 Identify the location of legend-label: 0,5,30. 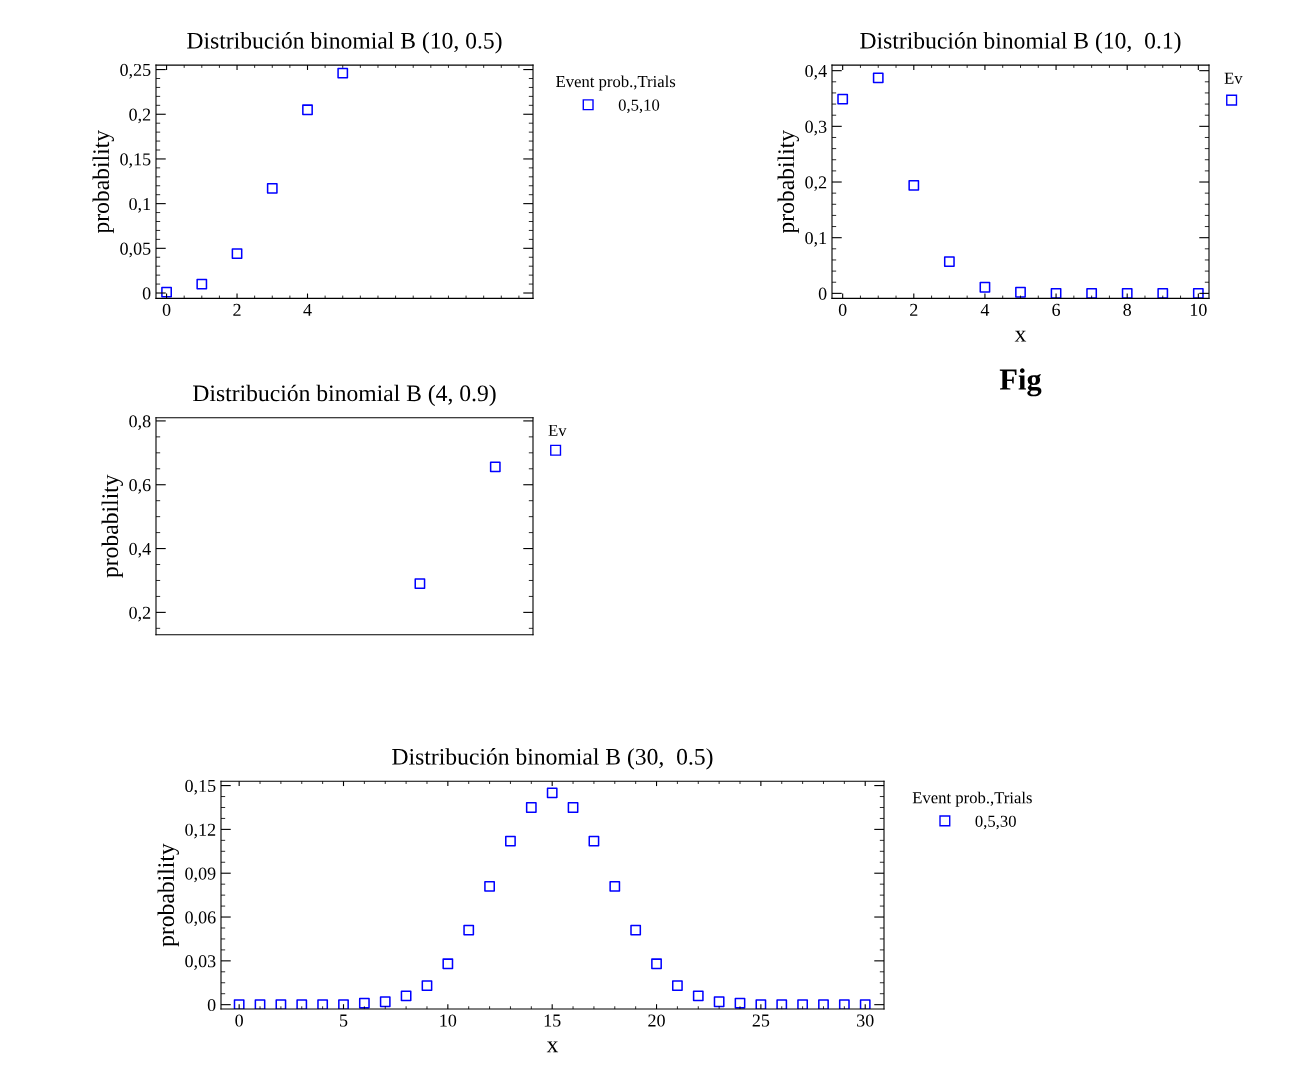
(995, 822).